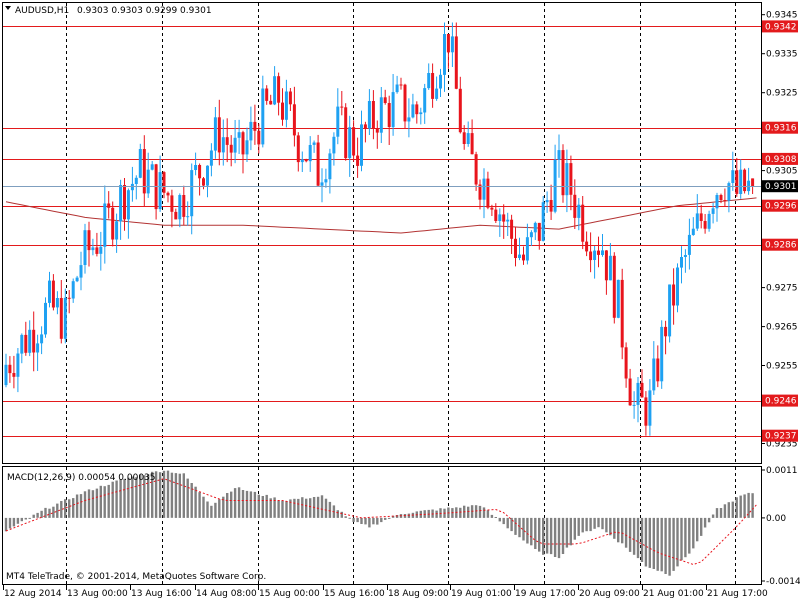 The height and width of the screenshot is (604, 800). I want to click on y-tick-label: 0.9235, so click(782, 445).